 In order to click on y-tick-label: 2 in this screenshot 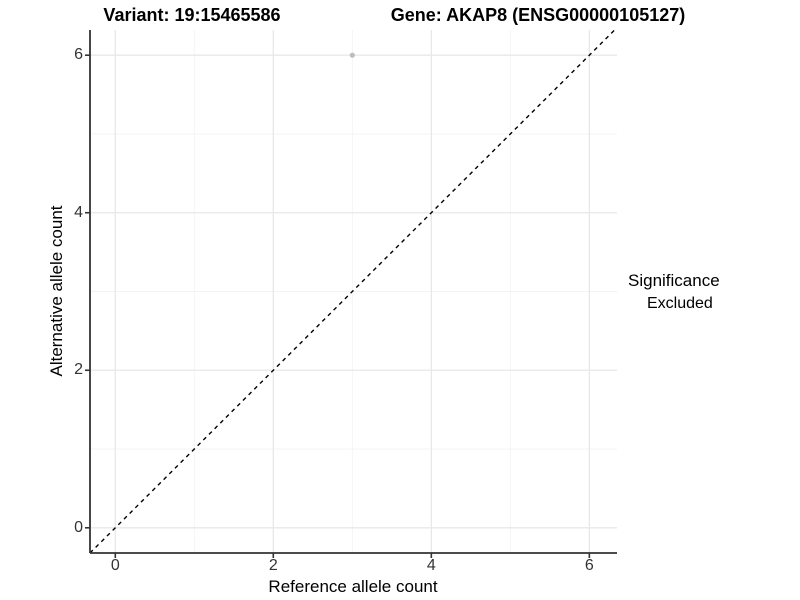, I will do `click(78, 370)`.